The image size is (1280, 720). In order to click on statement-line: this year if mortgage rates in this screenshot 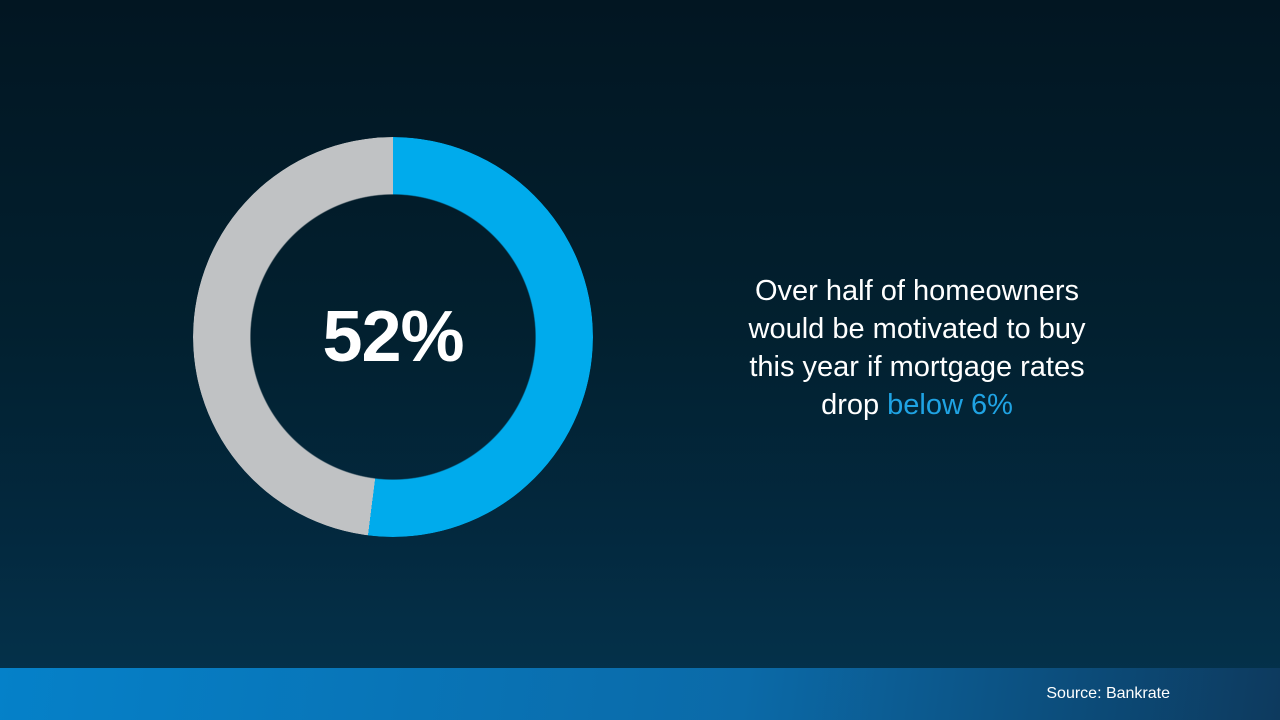, I will do `click(917, 367)`.